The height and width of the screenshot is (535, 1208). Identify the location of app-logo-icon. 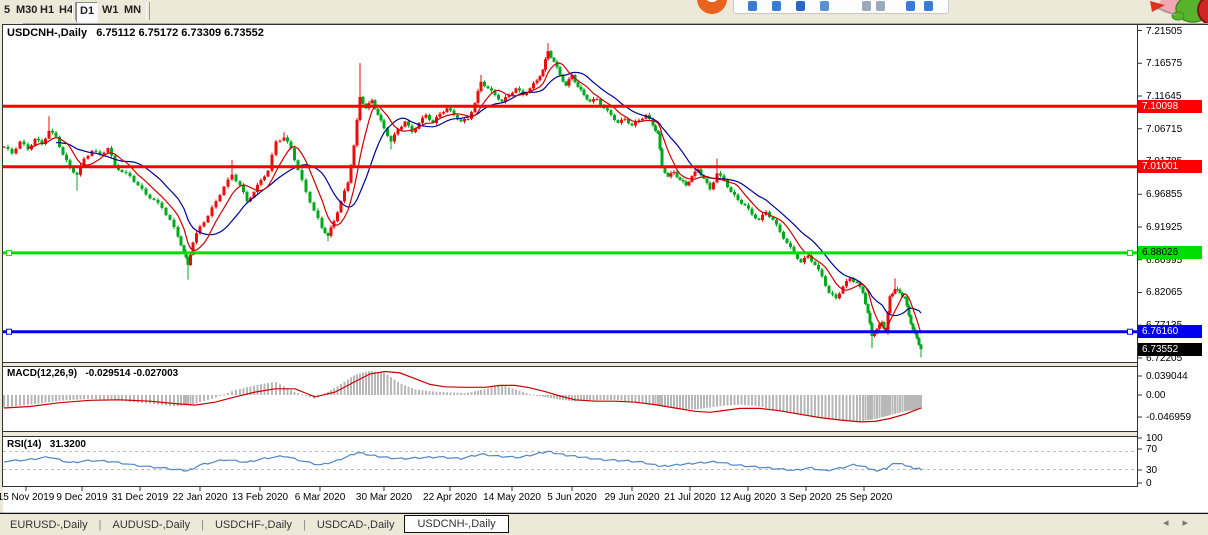
(712, 7).